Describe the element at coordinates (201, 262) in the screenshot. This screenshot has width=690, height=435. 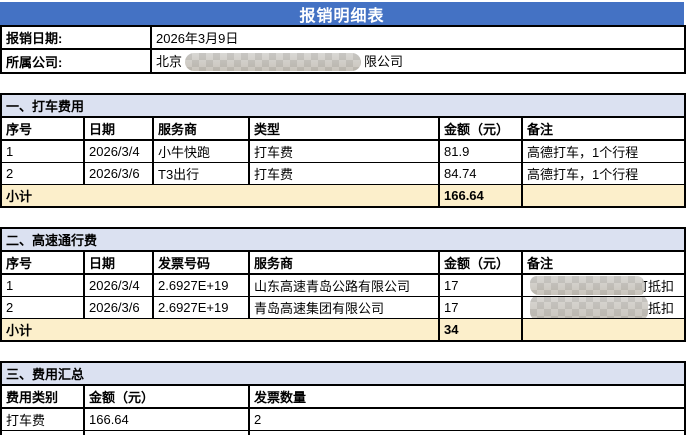
I see `toll-header-invoice: 发票号码` at that location.